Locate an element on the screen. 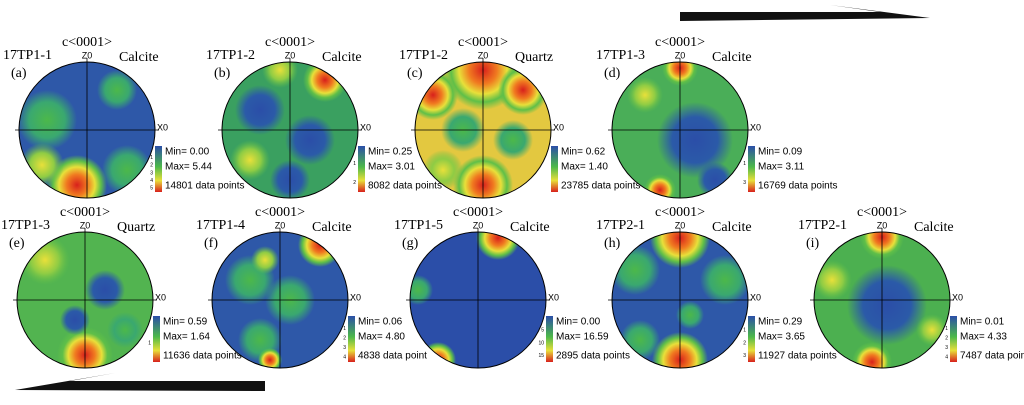  max-label: Max= 3.01 is located at coordinates (391, 167).